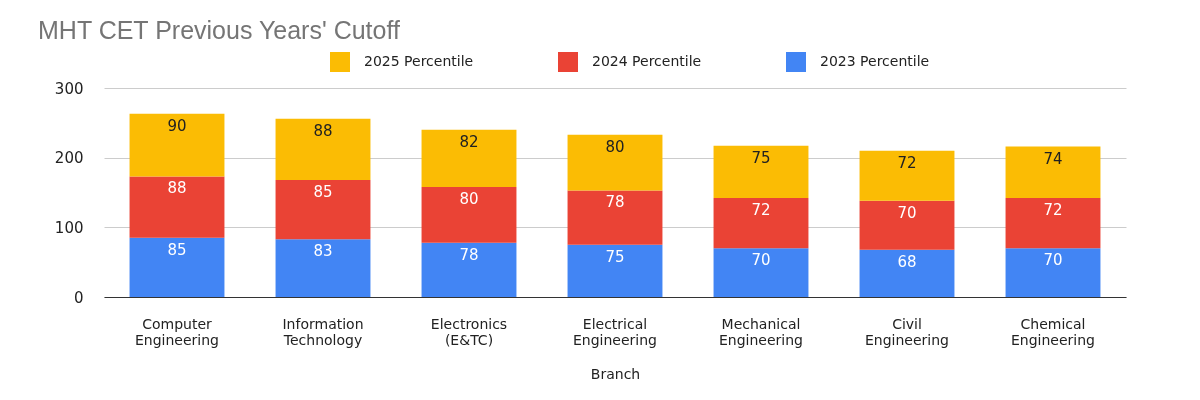 This screenshot has height=400, width=1200. I want to click on x-tick-label: Civil Engineering, so click(907, 331).